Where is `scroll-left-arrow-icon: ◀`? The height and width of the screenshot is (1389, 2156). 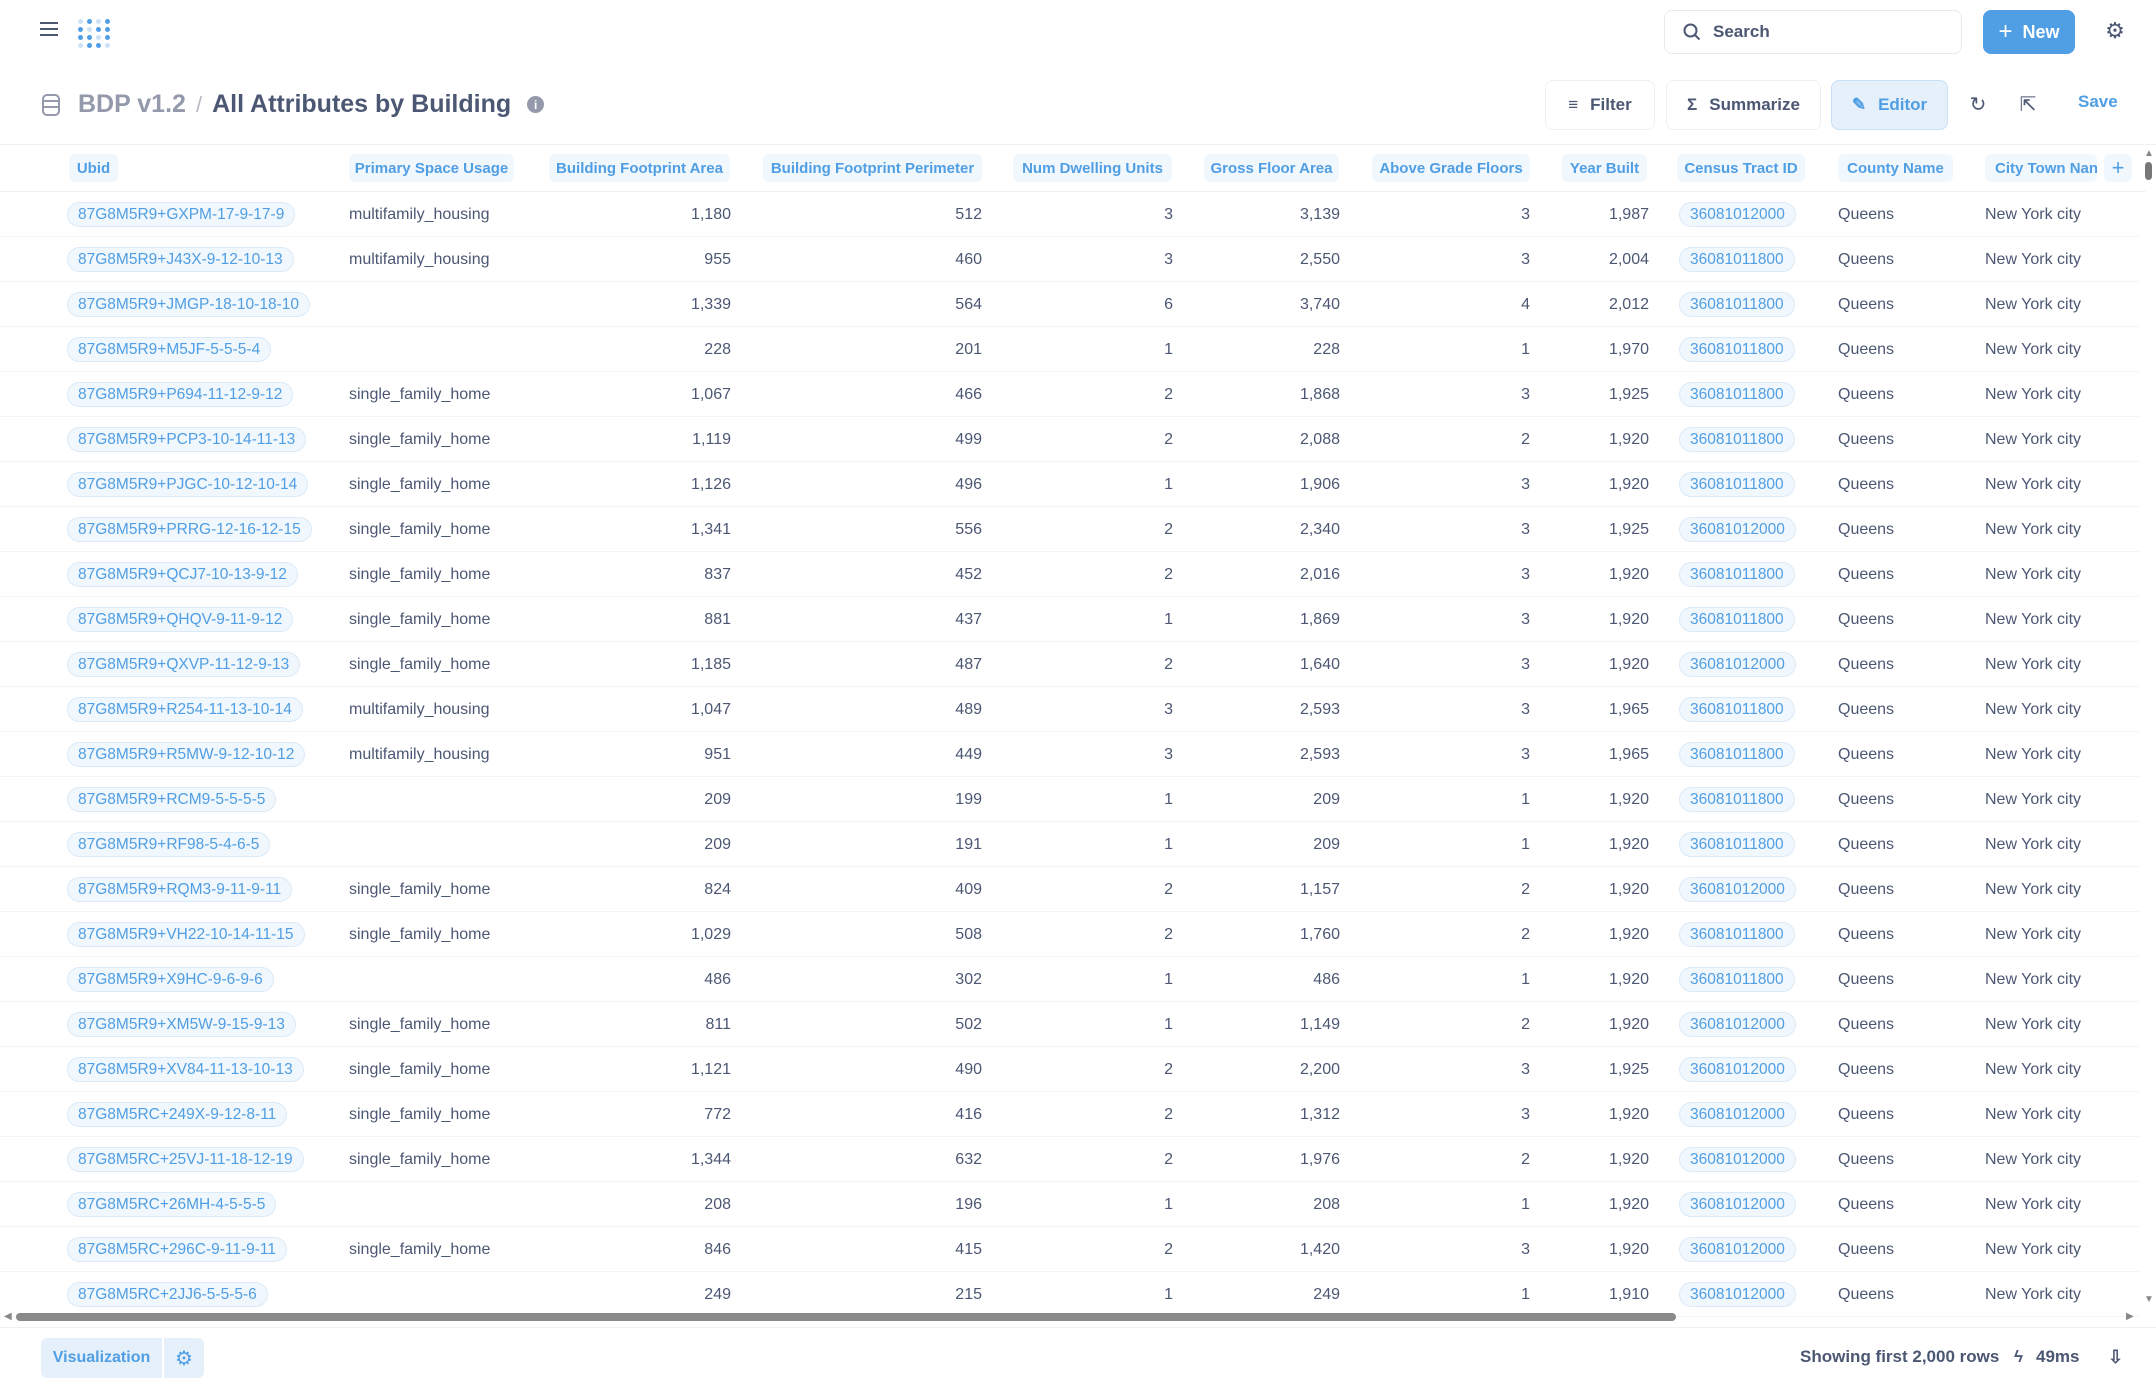
scroll-left-arrow-icon: ◀ is located at coordinates (8, 1316).